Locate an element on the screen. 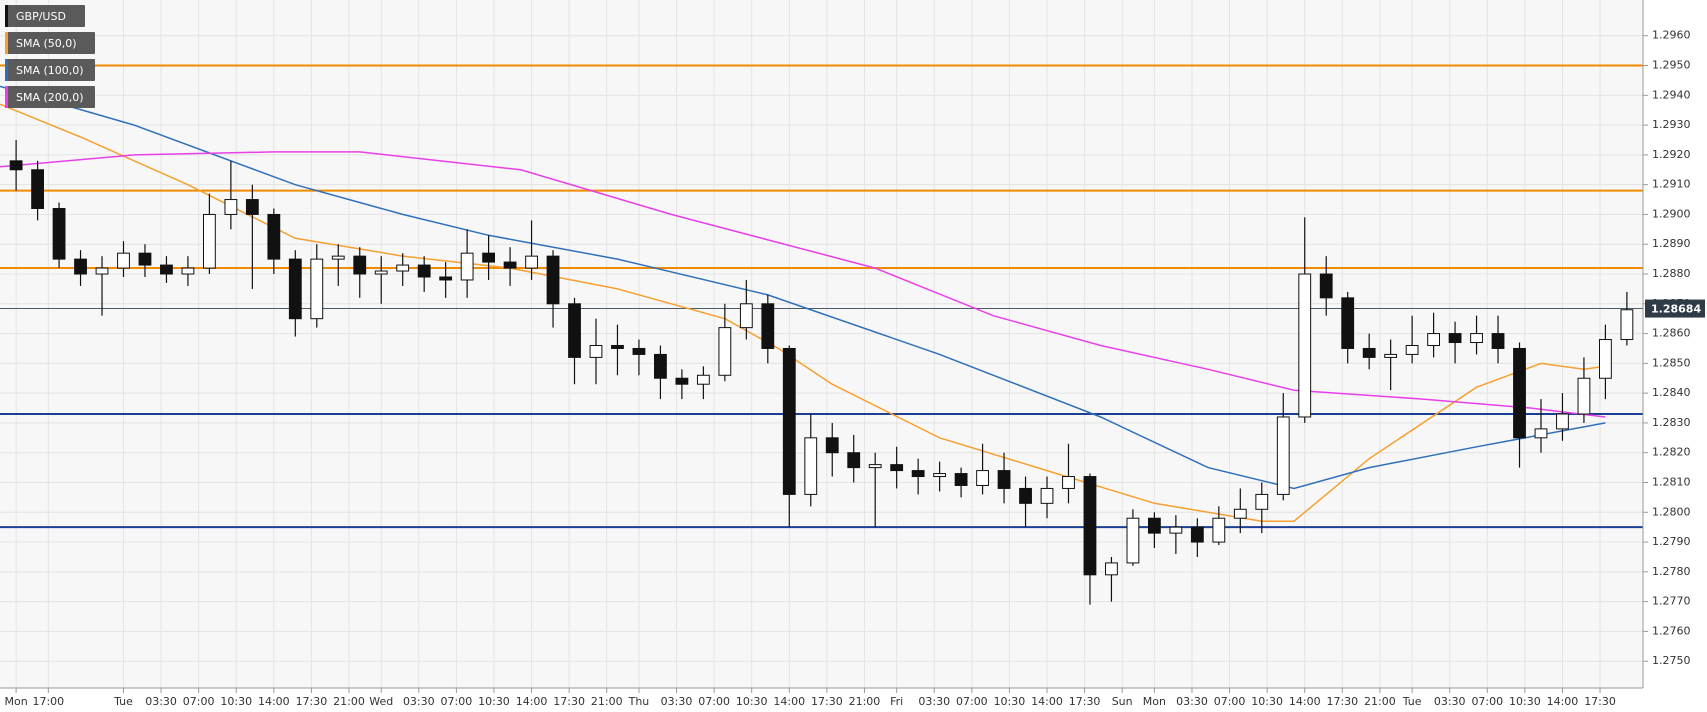  y-tick-label: 1.2780 is located at coordinates (1671, 571).